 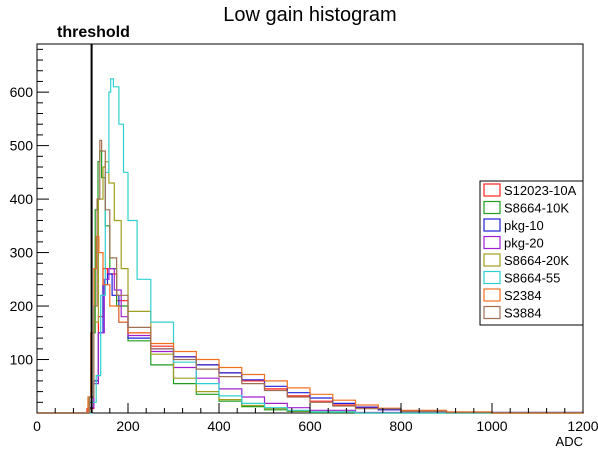 What do you see at coordinates (536, 208) in the screenshot?
I see `legend-label: S8664-10K` at bounding box center [536, 208].